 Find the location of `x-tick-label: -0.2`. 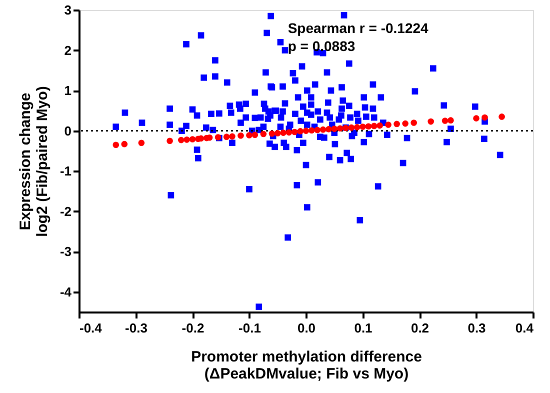

x-tick-label: -0.2 is located at coordinates (193, 328).